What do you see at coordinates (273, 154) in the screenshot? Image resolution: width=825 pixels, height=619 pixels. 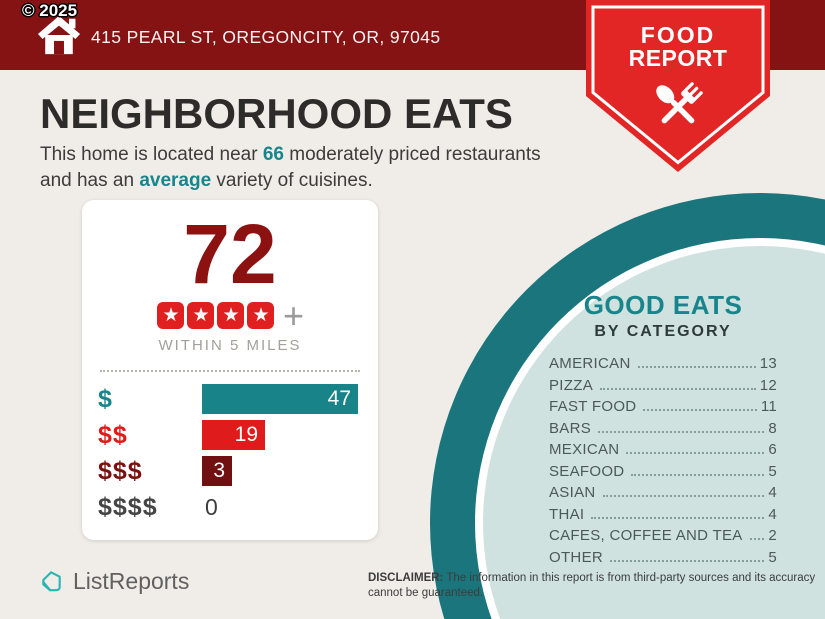 I see `restaurant-count-highlight: 66` at bounding box center [273, 154].